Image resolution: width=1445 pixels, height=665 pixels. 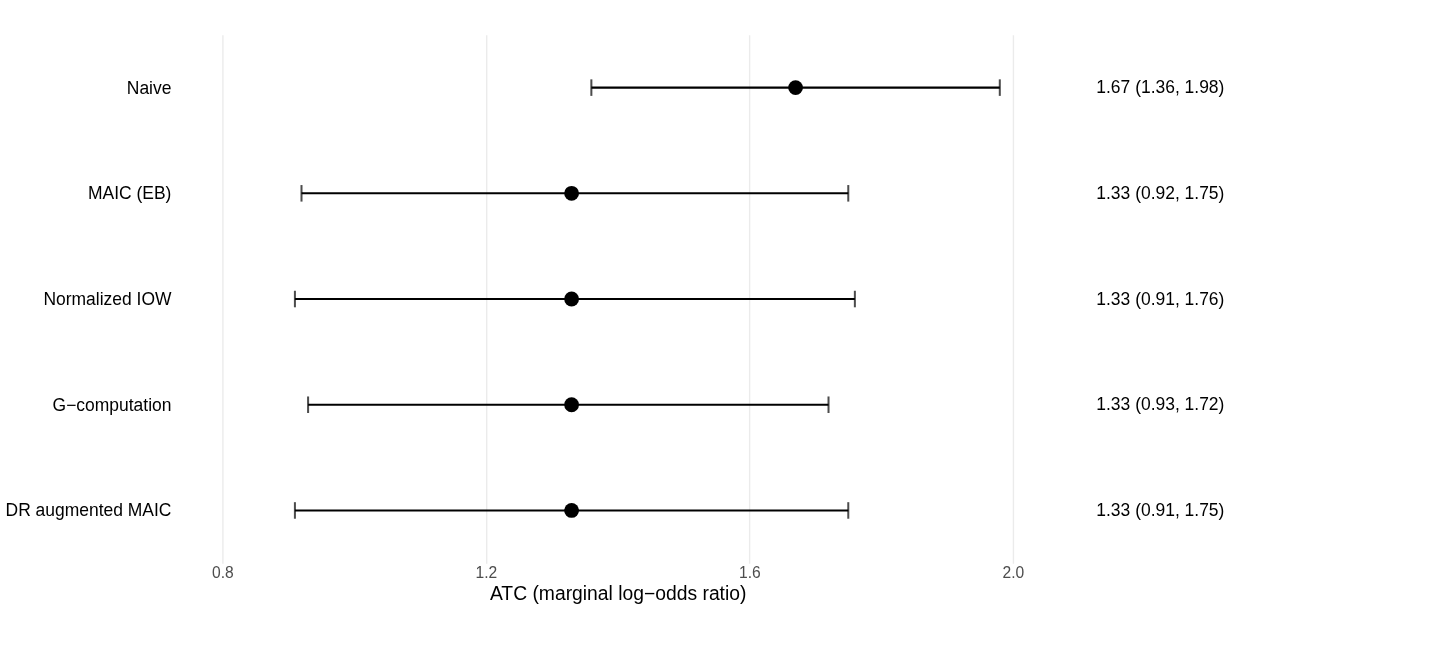 I want to click on x-tick-label: 1.2, so click(x=486, y=572).